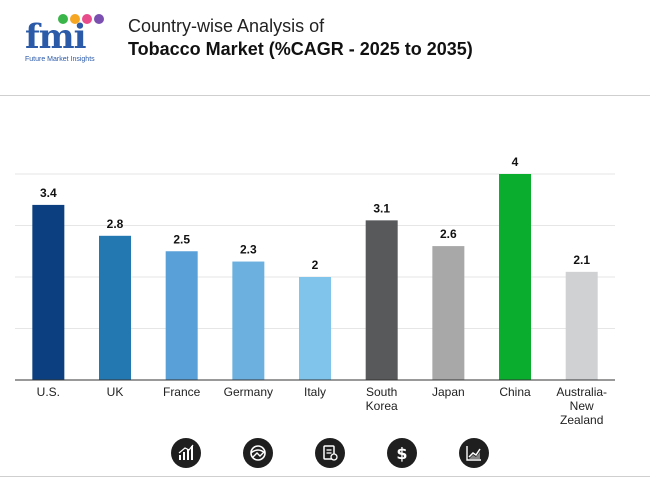 The width and height of the screenshot is (650, 480). What do you see at coordinates (48, 193) in the screenshot?
I see `value-label: 3.4` at bounding box center [48, 193].